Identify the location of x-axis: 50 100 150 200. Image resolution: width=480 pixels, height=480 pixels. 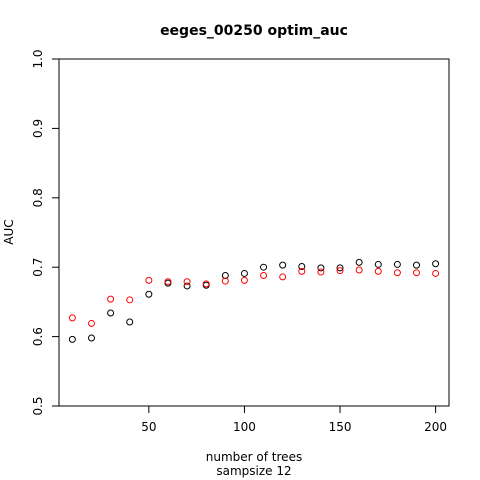
(294, 420).